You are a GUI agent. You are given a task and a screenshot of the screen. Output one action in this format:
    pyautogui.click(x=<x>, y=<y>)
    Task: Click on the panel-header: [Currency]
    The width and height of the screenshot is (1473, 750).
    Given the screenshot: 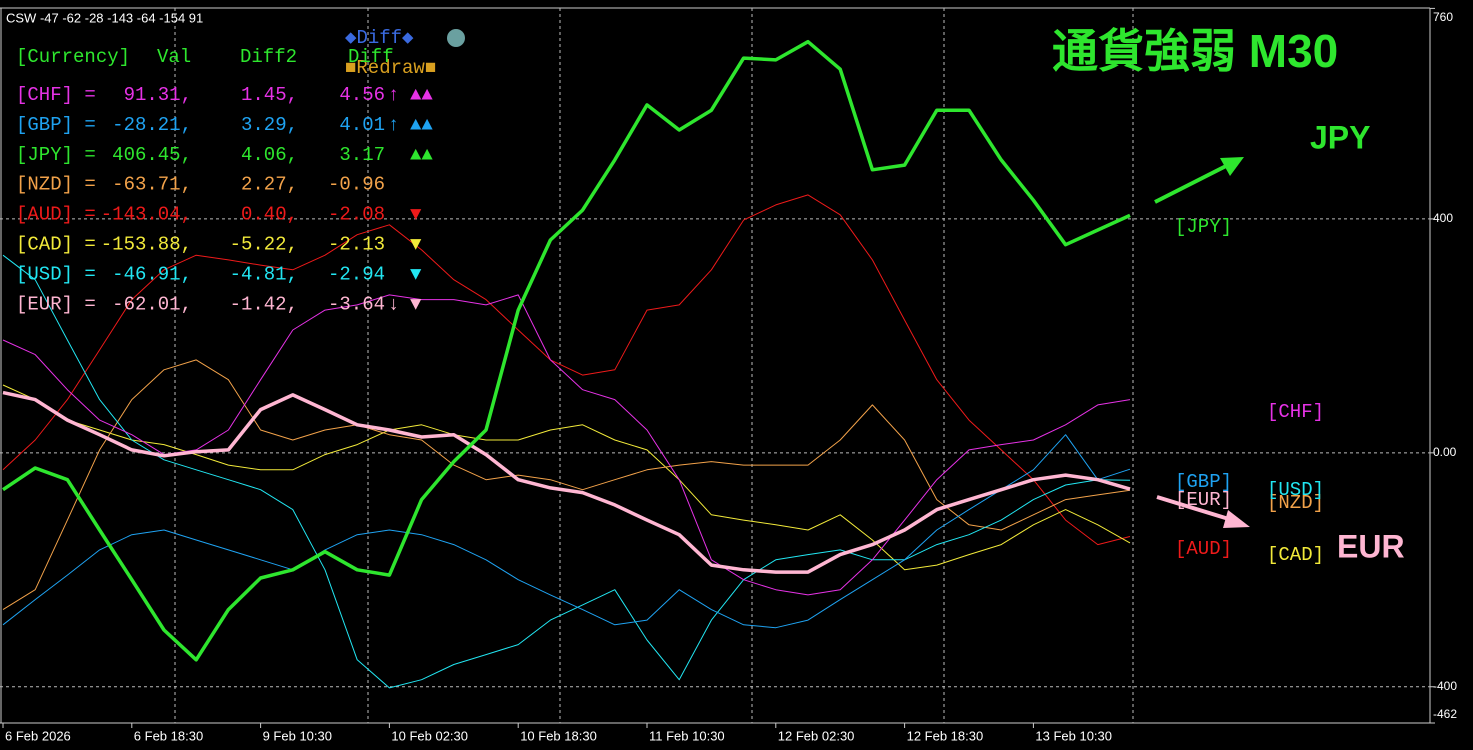 What is the action you would take?
    pyautogui.click(x=73, y=57)
    